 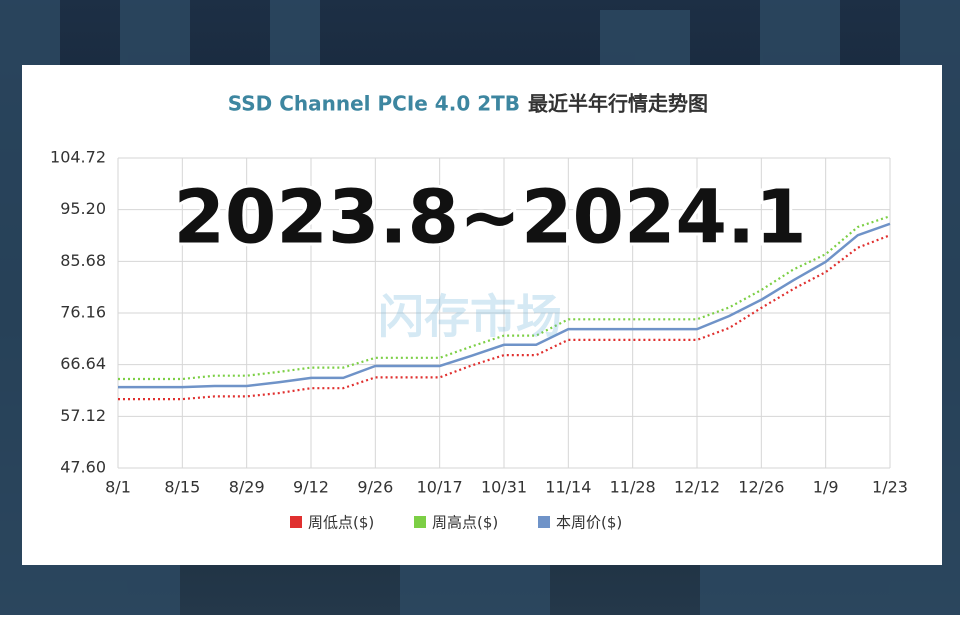 What do you see at coordinates (489, 218) in the screenshot?
I see `overlay-annotation: 2023.8~2024.1` at bounding box center [489, 218].